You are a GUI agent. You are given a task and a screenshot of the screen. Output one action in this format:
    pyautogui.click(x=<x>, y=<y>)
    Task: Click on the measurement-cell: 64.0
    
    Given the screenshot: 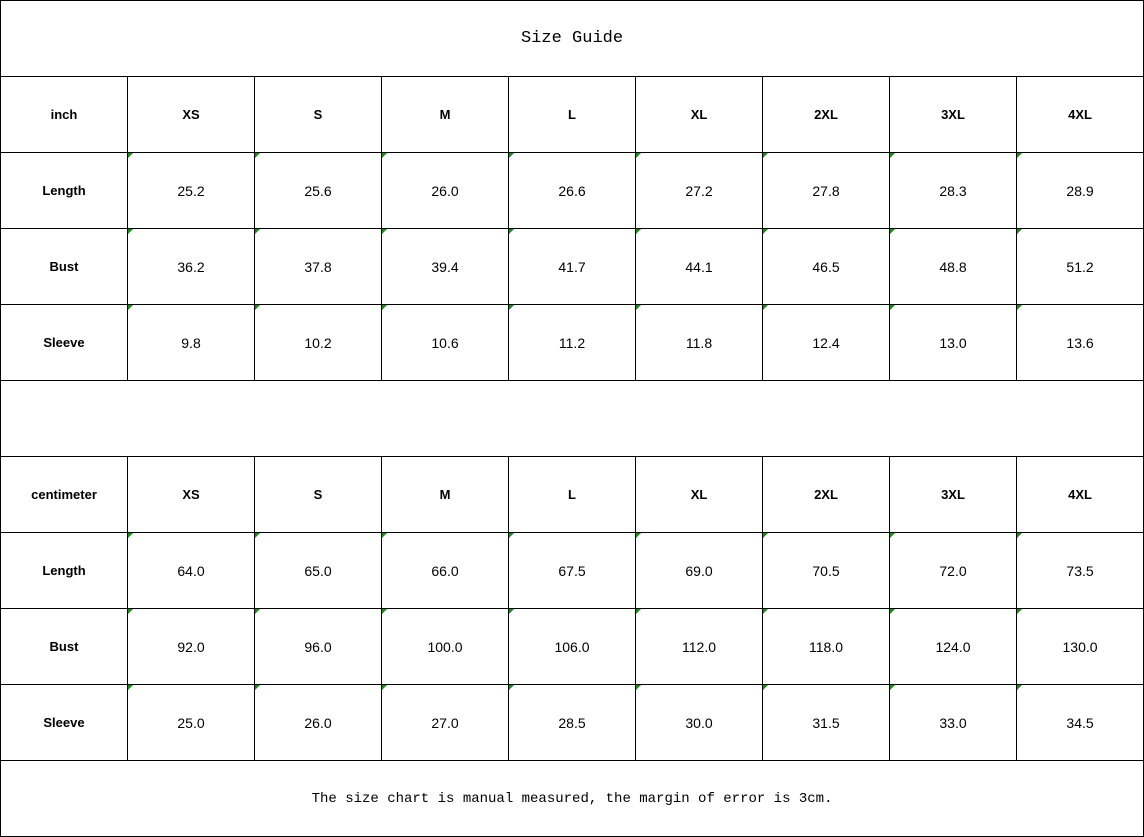 What is the action you would take?
    pyautogui.click(x=191, y=570)
    